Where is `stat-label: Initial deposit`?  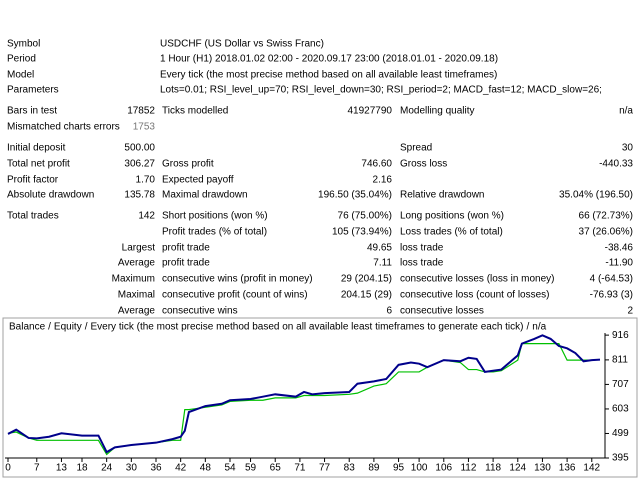 stat-label: Initial deposit is located at coordinates (36, 148).